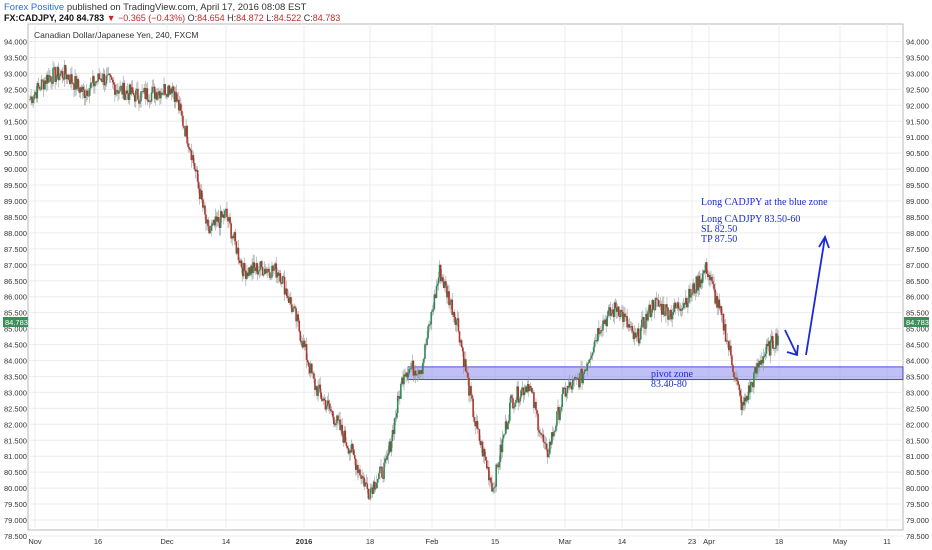  I want to click on x-tick-label: Feb, so click(432, 541).